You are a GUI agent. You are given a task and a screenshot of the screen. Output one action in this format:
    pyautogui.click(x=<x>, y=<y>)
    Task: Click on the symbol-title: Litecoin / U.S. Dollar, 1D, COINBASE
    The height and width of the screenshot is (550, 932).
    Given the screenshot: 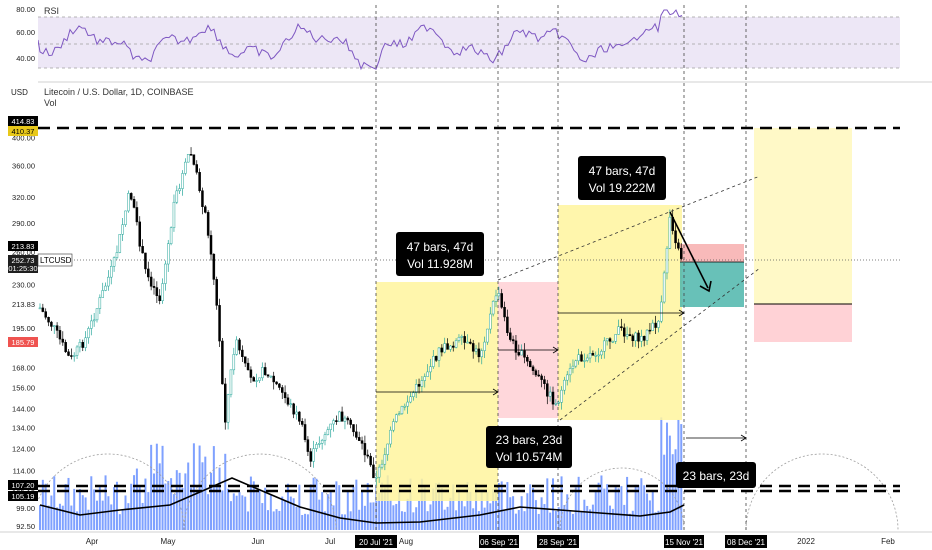 What is the action you would take?
    pyautogui.click(x=119, y=92)
    